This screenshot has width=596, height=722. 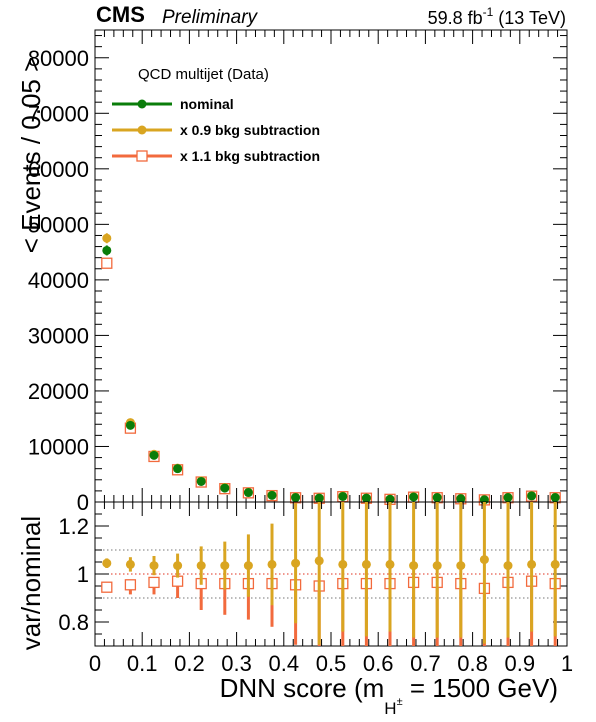 What do you see at coordinates (31, 583) in the screenshot?
I see `ratio-ylabel: var/nominal` at bounding box center [31, 583].